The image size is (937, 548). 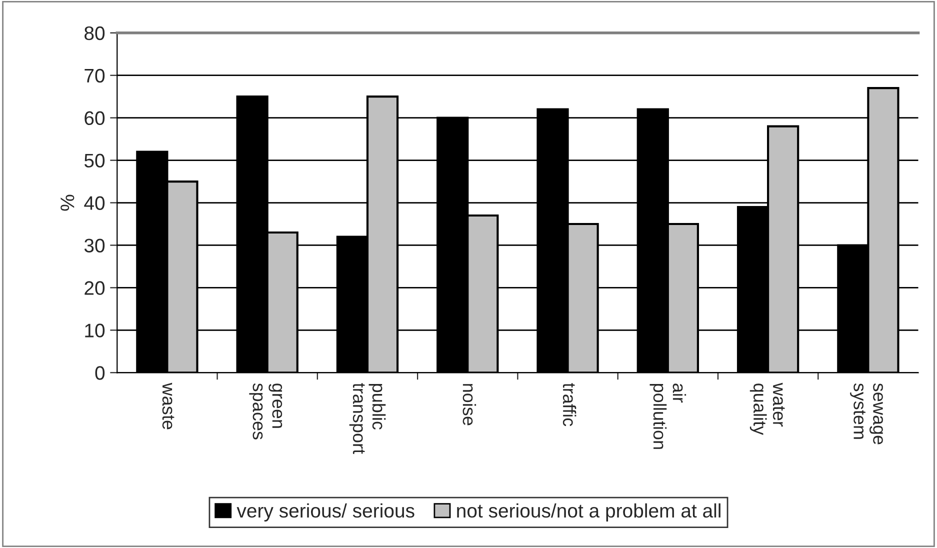 I want to click on x-tick-label: public transport, so click(x=367, y=418).